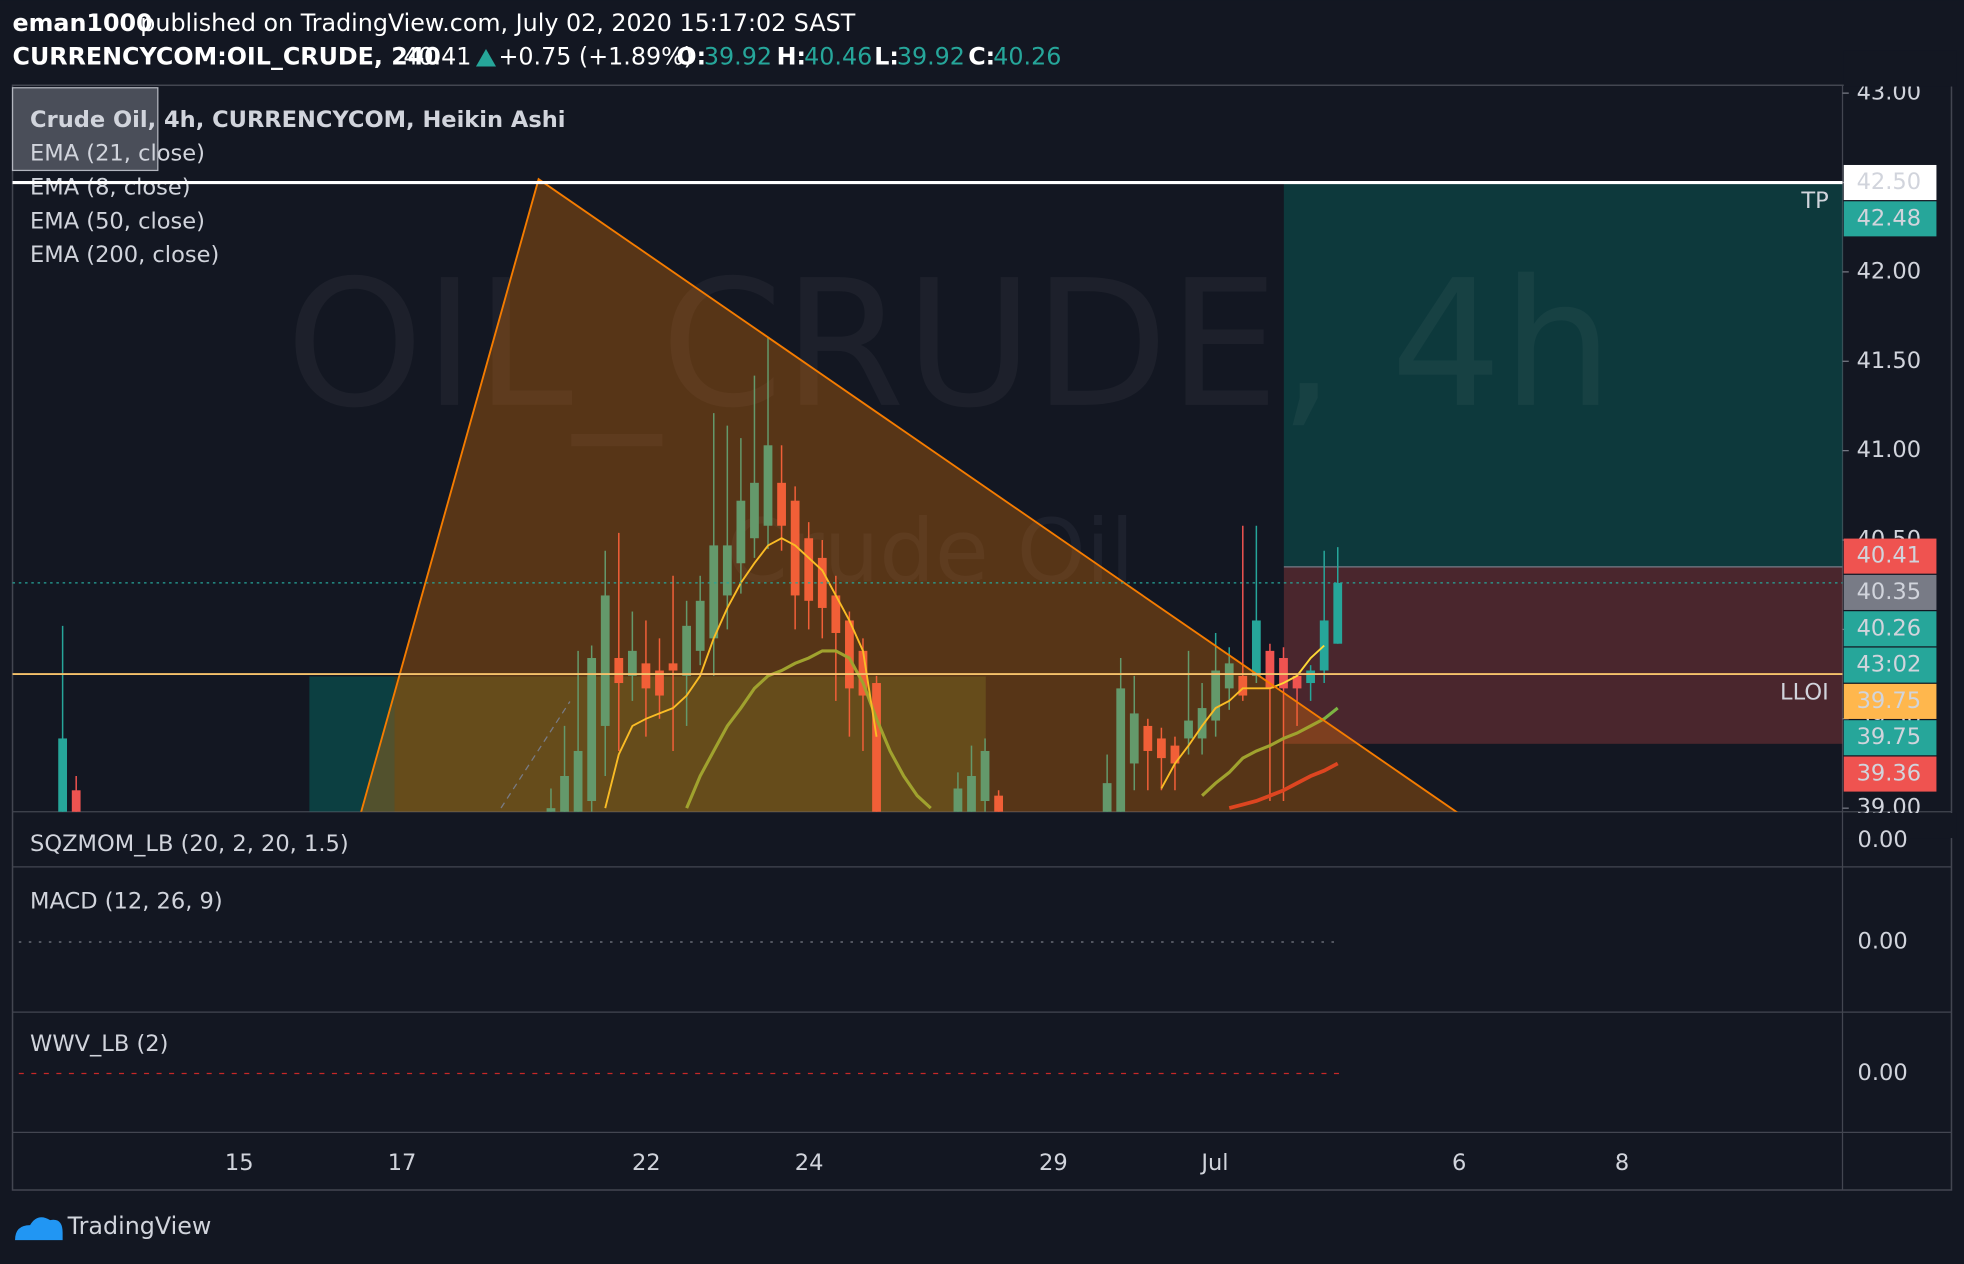 The height and width of the screenshot is (1264, 1964). I want to click on y-tick-label: 41.00, so click(1889, 450).